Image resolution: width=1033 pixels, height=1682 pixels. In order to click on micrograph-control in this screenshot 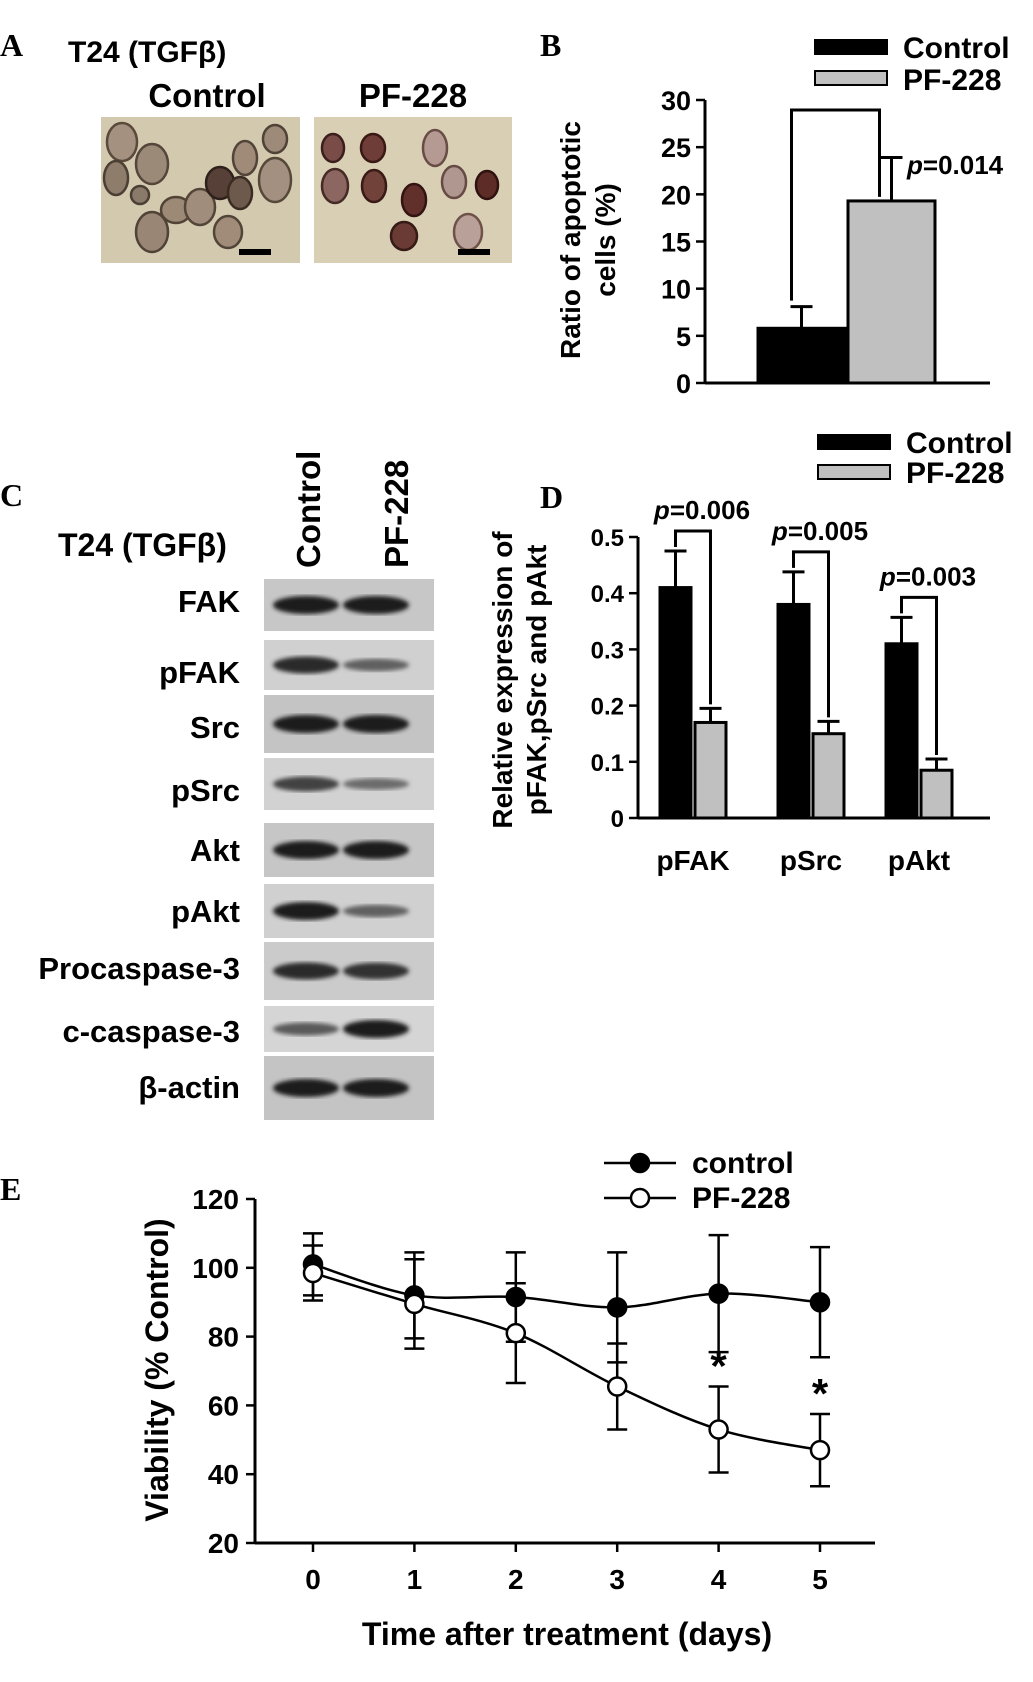, I will do `click(200, 190)`.